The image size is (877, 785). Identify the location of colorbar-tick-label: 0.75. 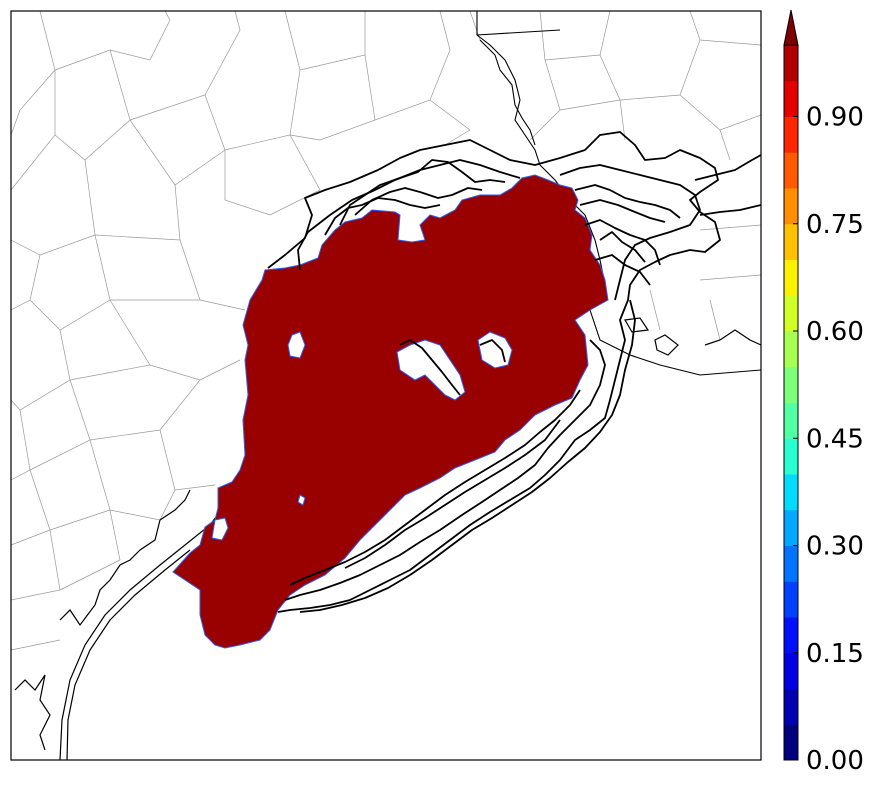
(835, 225).